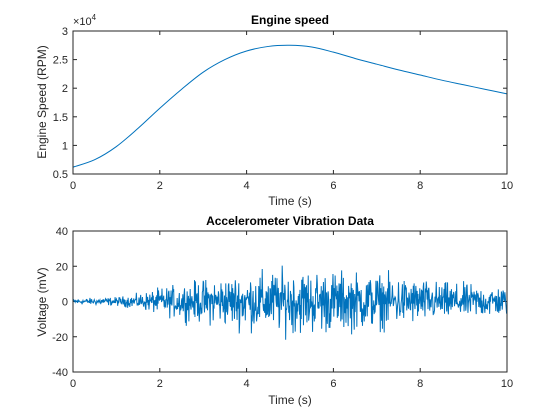 The height and width of the screenshot is (420, 560). What do you see at coordinates (62, 267) in the screenshot?
I see `vibration-y-tick-label: 20` at bounding box center [62, 267].